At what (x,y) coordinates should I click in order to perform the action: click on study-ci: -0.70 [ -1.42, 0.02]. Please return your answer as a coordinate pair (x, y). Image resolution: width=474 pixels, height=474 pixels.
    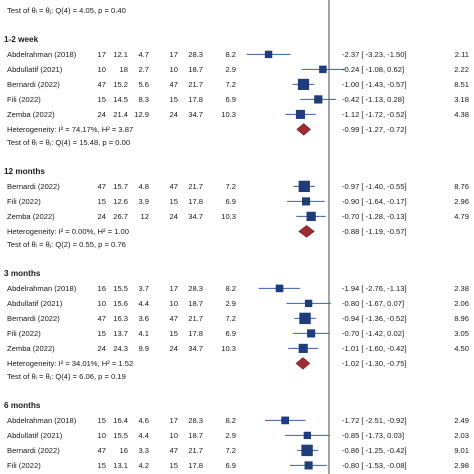
    Looking at the image, I should click on (373, 333).